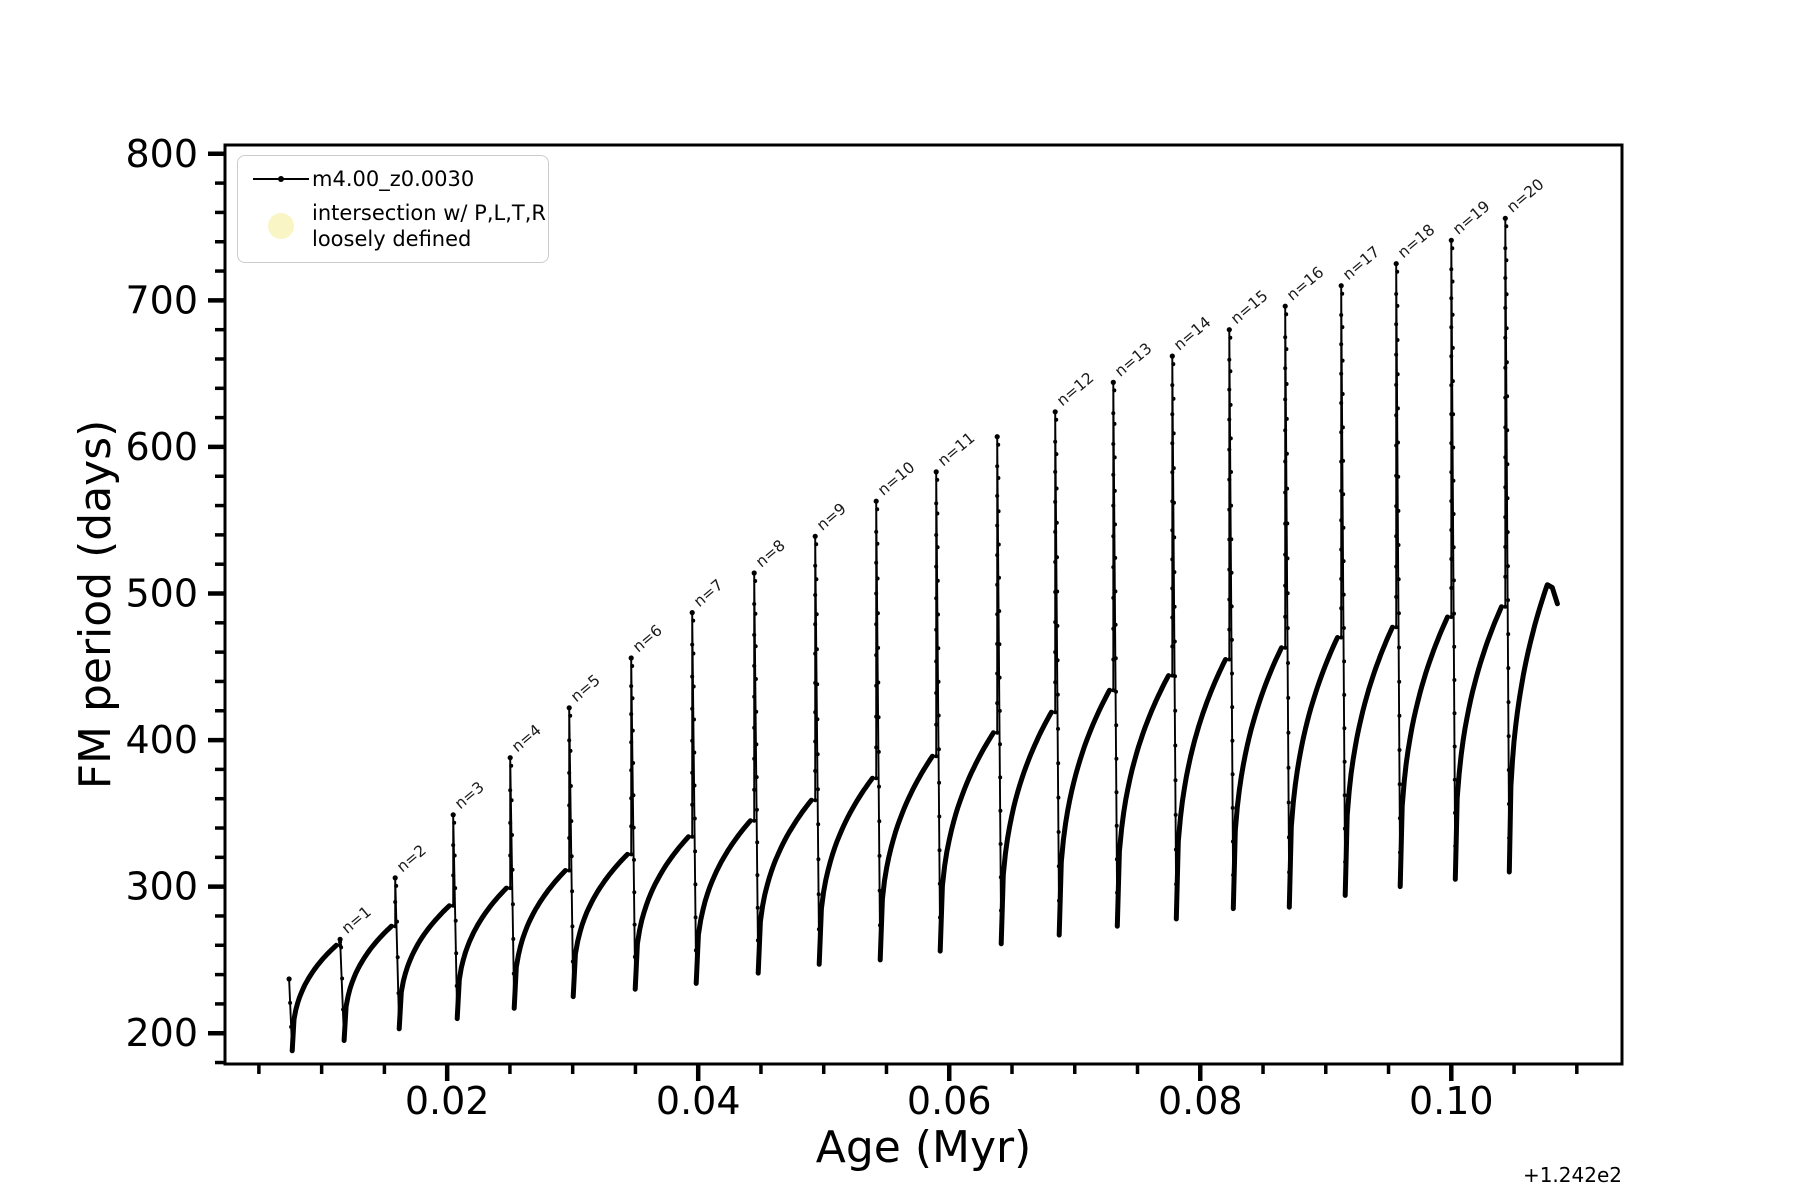 This screenshot has width=1800, height=1200. Describe the element at coordinates (831, 517) in the screenshot. I see `spike-label: n=9` at that location.